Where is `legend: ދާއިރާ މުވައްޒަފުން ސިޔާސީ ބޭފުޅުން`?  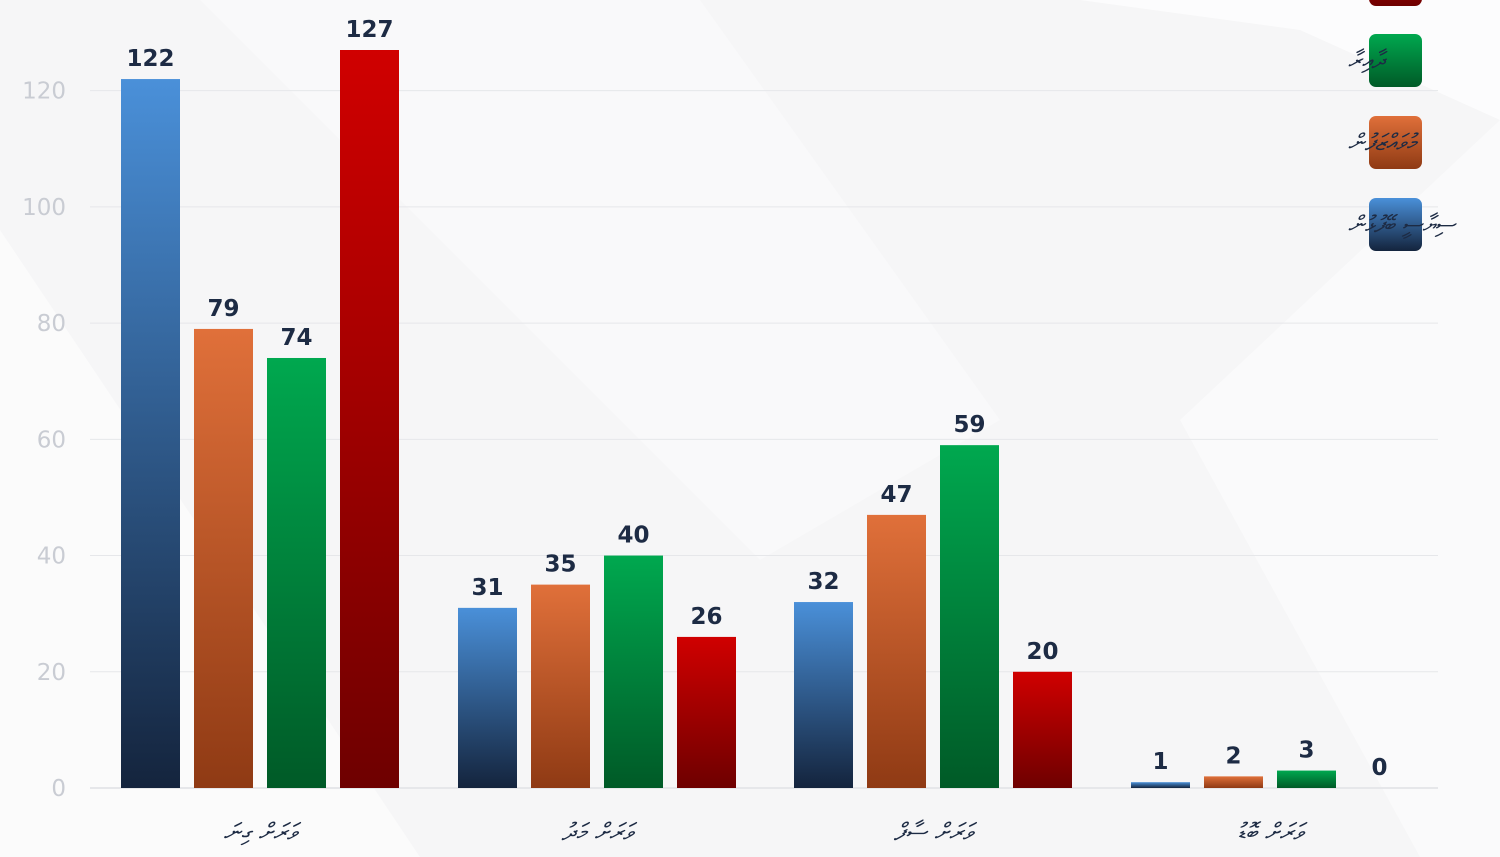
legend: ދާއިރާ މުވައްޒަފުން ސިޔާސީ ބޭފުޅުން is located at coordinates (1402, 125).